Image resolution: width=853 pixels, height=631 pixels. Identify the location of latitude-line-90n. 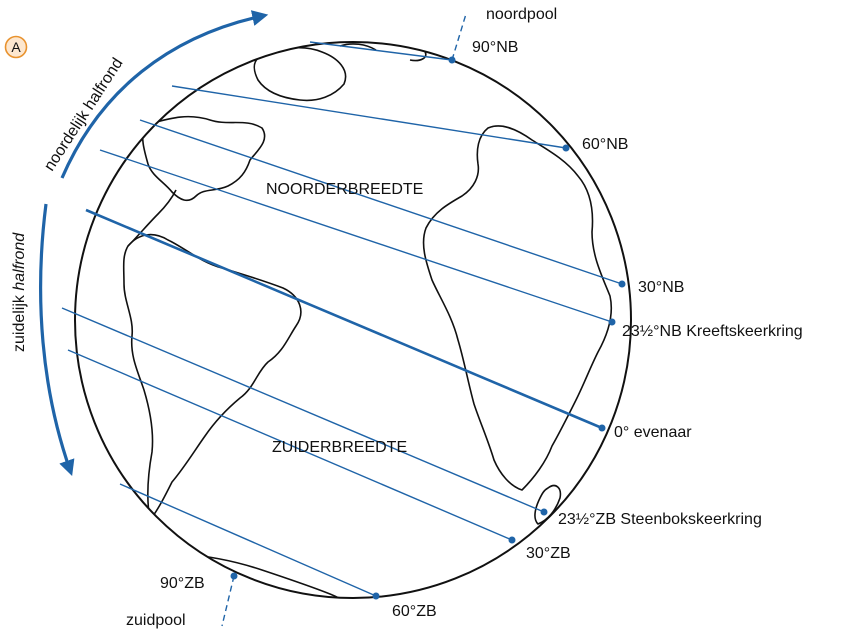
(381, 51).